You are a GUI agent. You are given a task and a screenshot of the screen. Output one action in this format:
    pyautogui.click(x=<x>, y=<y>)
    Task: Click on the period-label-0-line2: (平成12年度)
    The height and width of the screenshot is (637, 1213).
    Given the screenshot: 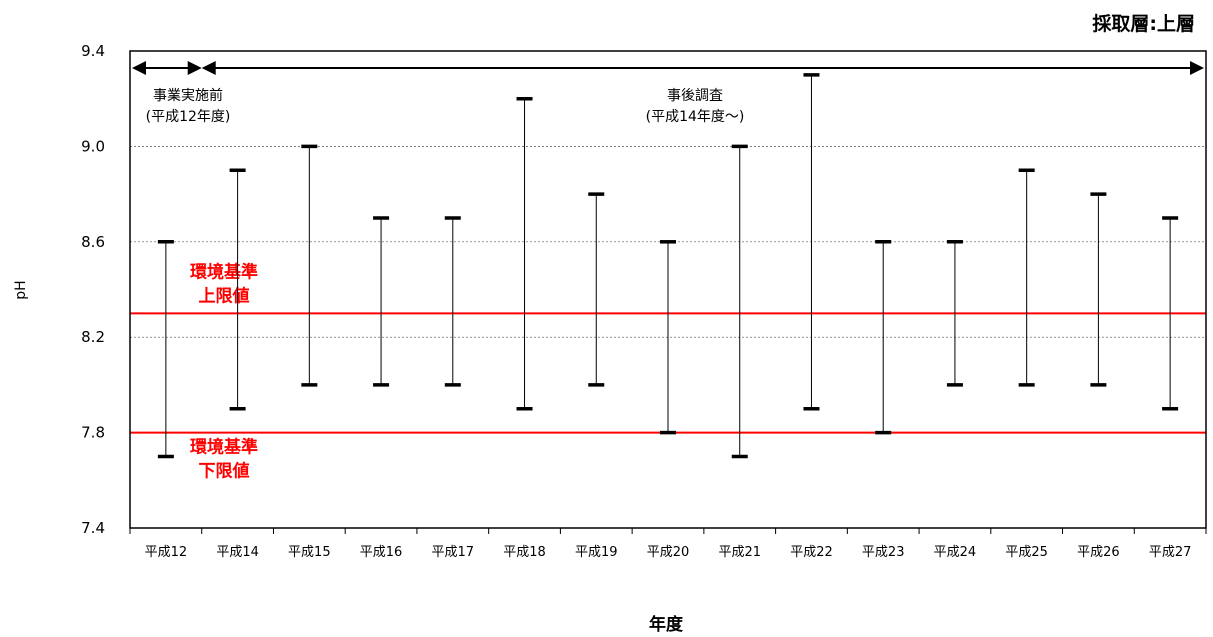 What is the action you would take?
    pyautogui.click(x=188, y=117)
    